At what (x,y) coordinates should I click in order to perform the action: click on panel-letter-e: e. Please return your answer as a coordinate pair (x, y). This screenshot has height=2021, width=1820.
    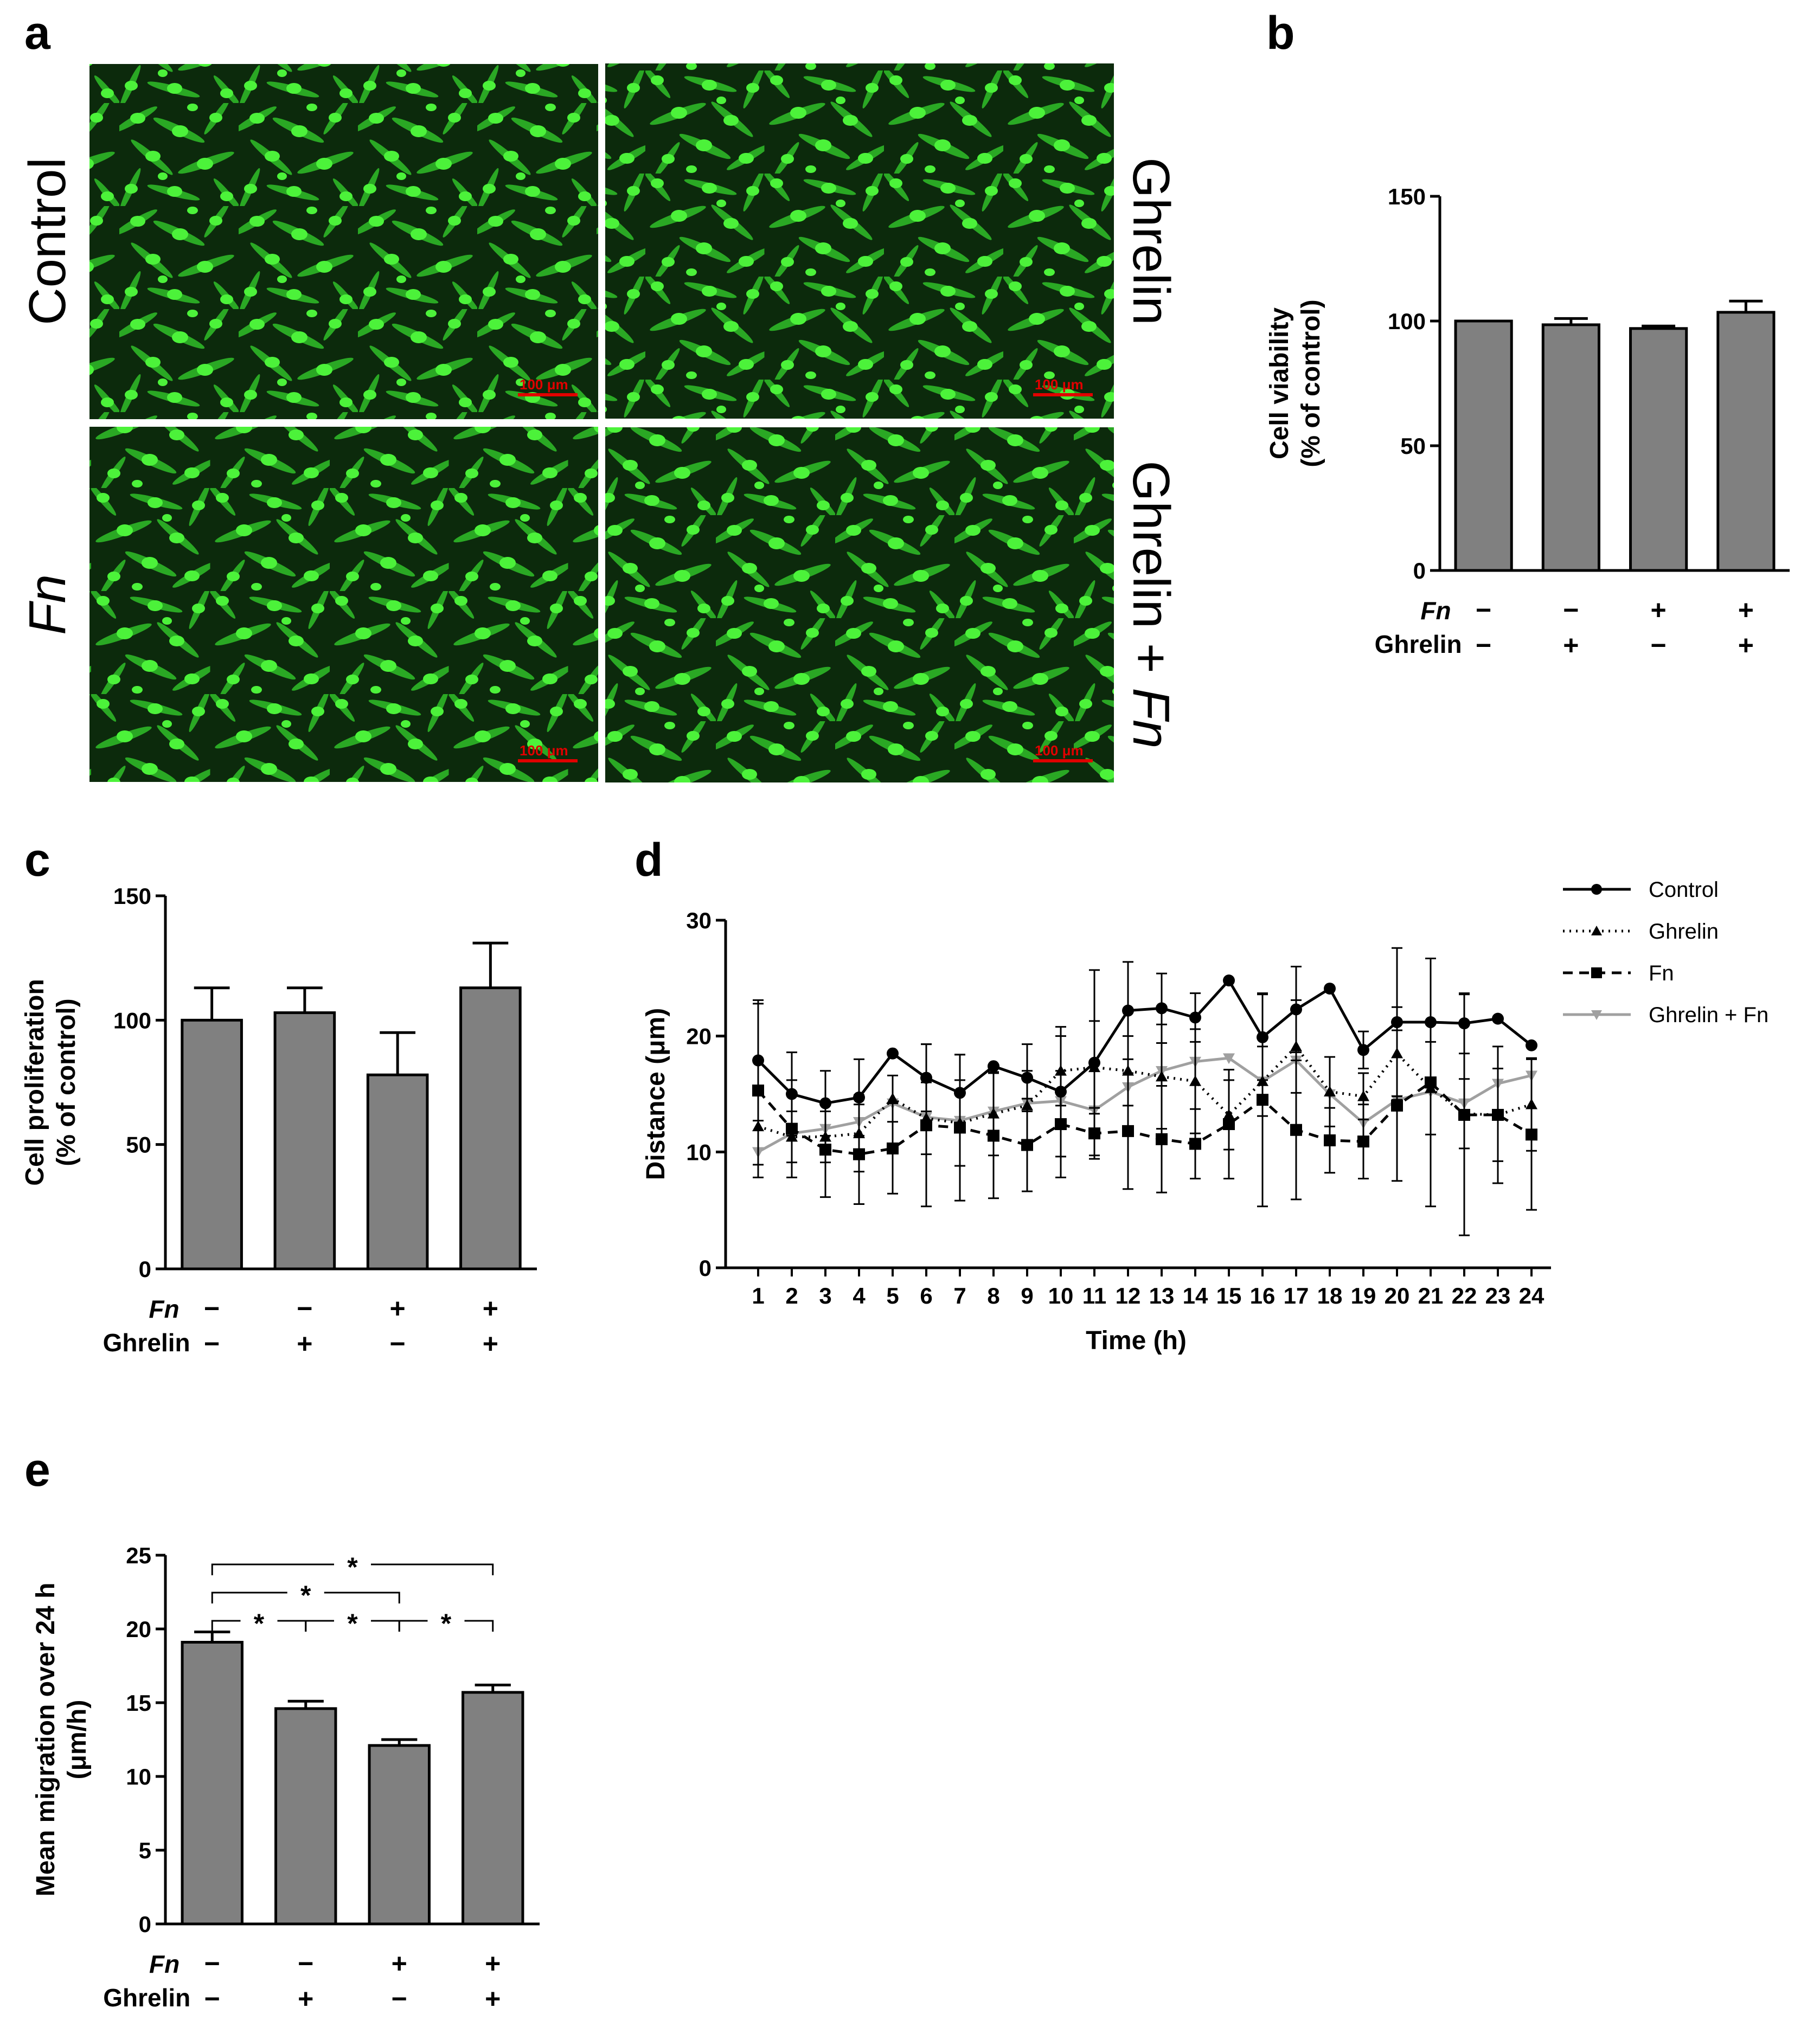
    Looking at the image, I should click on (37, 1470).